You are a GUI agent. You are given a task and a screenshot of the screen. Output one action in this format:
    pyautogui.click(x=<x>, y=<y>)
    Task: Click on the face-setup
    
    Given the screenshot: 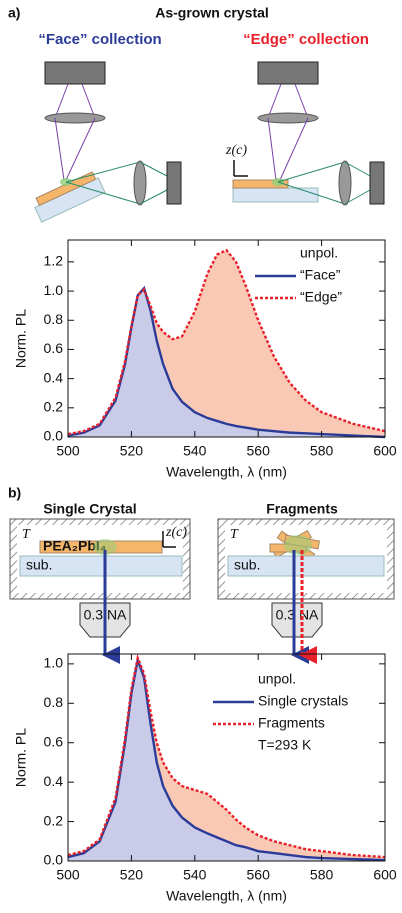 What is the action you would take?
    pyautogui.click(x=108, y=142)
    